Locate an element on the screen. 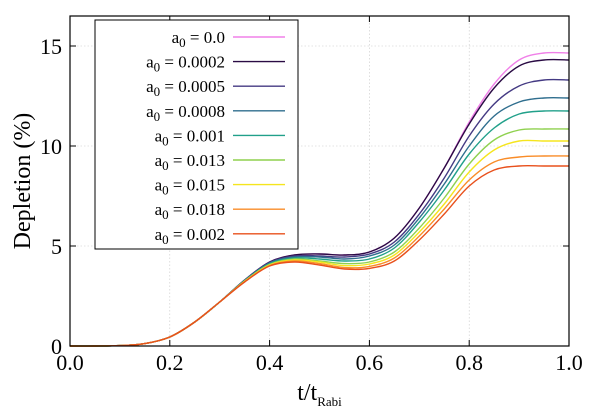 This screenshot has height=415, width=594. x-tick-label: 1.0 is located at coordinates (569, 362).